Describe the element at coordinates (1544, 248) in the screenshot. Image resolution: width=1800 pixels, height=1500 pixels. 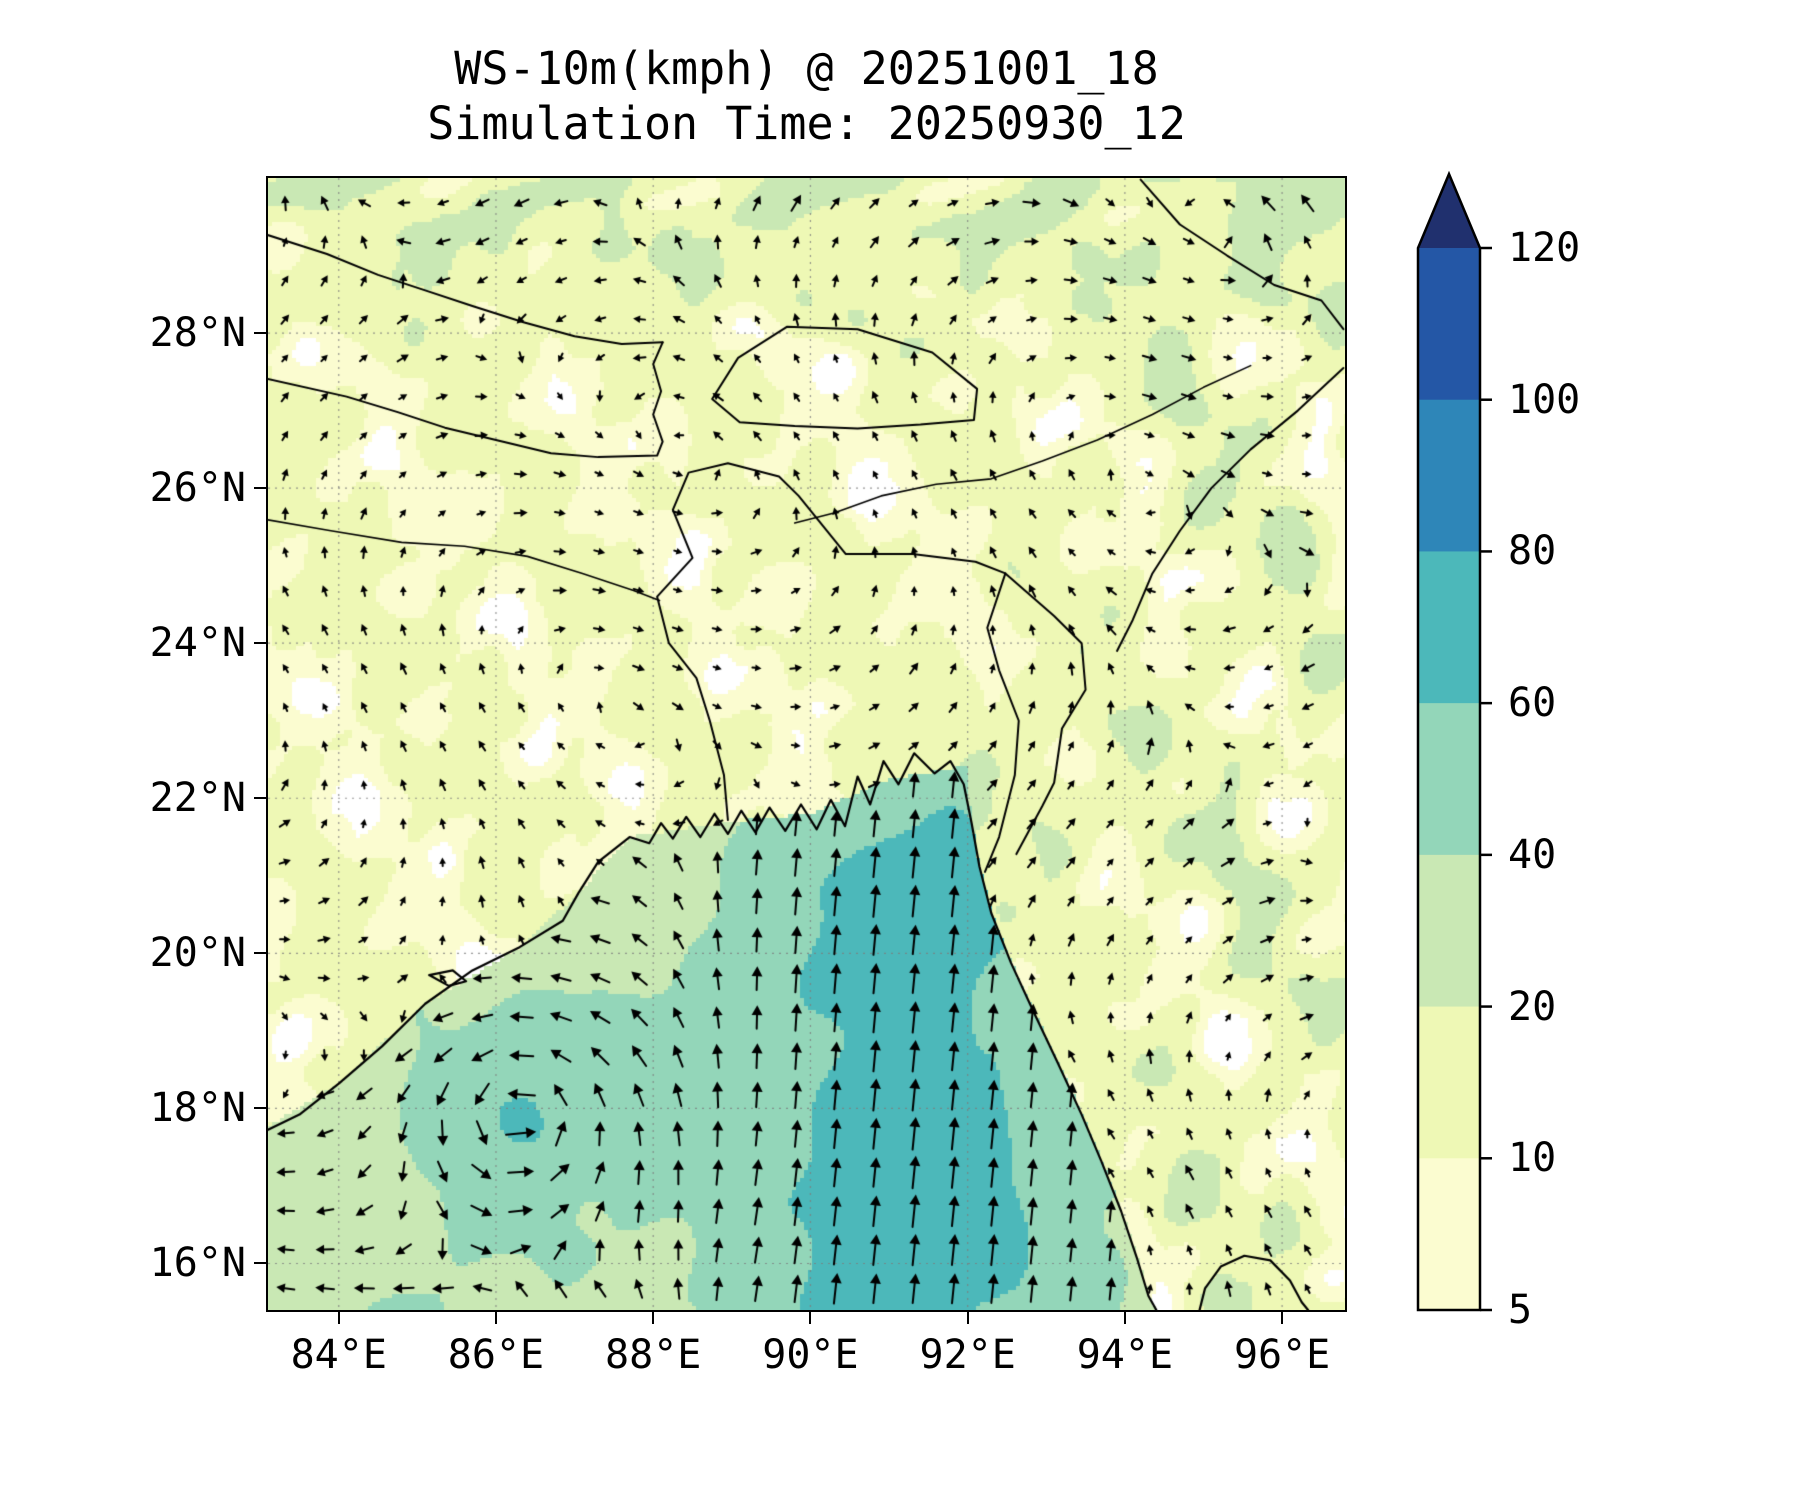
I see `colorbar-tick-label: 120` at that location.